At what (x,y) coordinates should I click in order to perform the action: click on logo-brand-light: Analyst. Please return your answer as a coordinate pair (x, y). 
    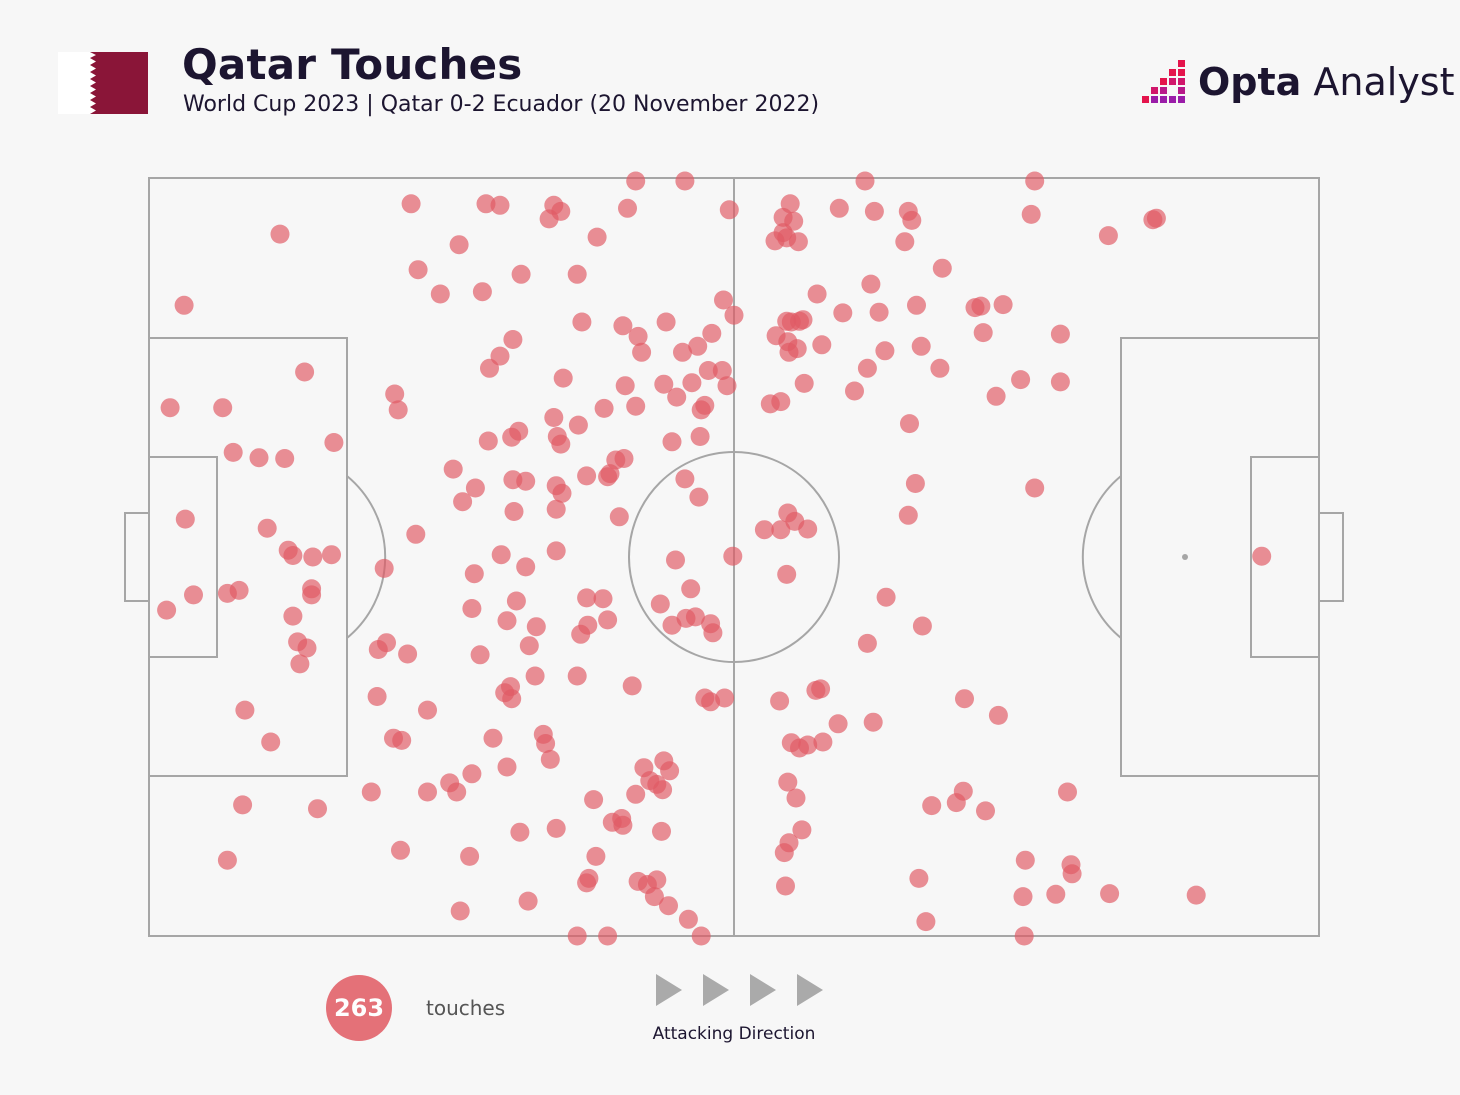
    Looking at the image, I should click on (1378, 82).